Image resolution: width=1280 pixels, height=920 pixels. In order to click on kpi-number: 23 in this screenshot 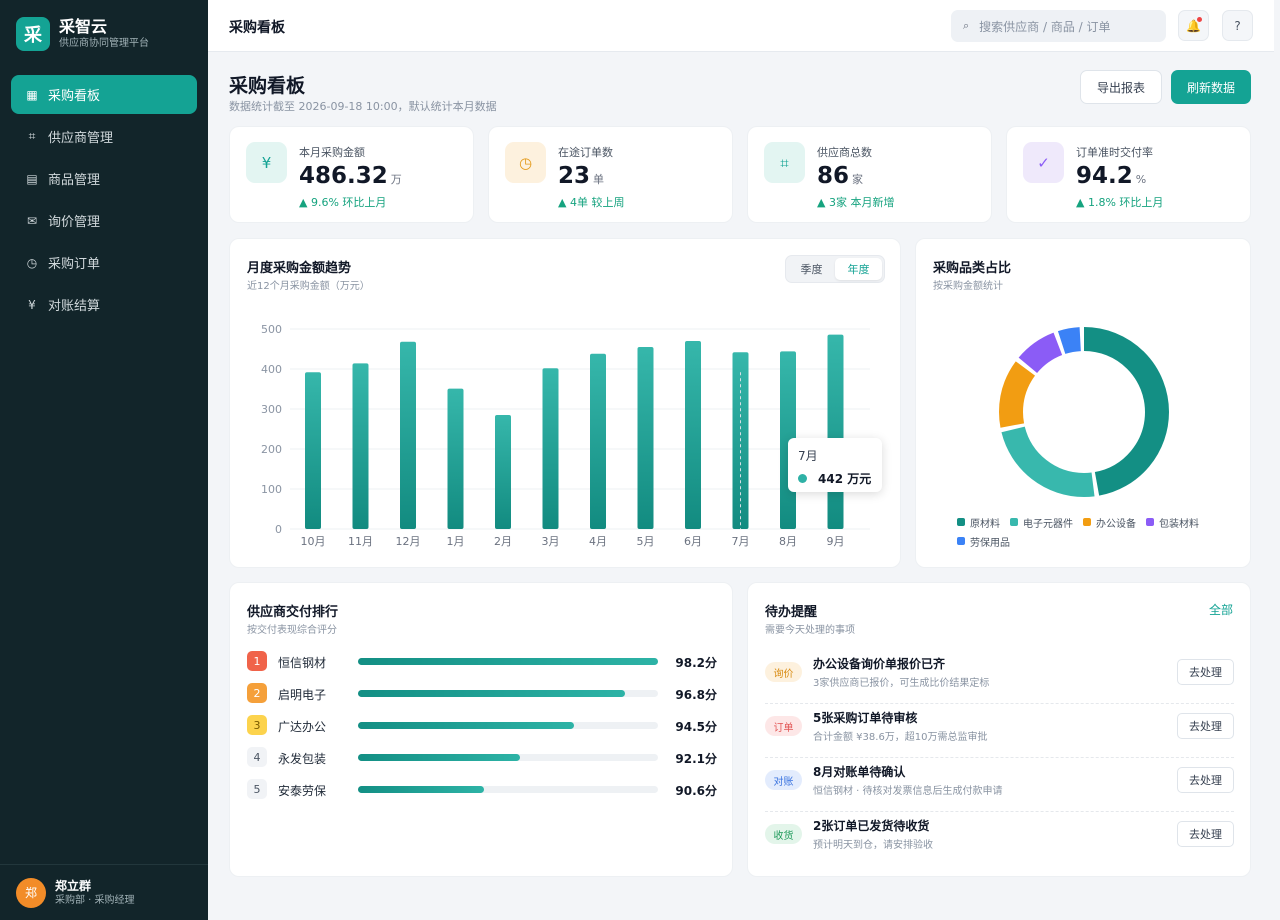, I will do `click(574, 176)`.